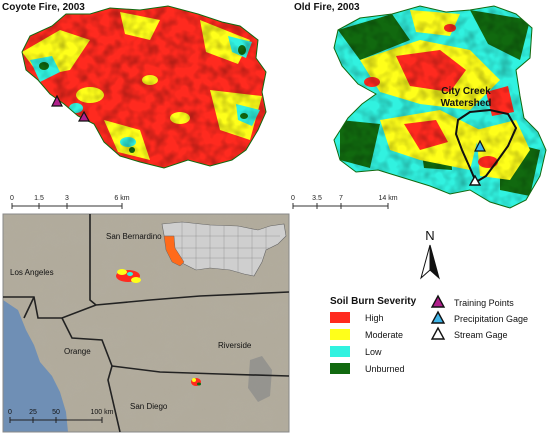 This screenshot has height=435, width=550. What do you see at coordinates (373, 301) in the screenshot?
I see `legend-title: Soil Burn Severity` at bounding box center [373, 301].